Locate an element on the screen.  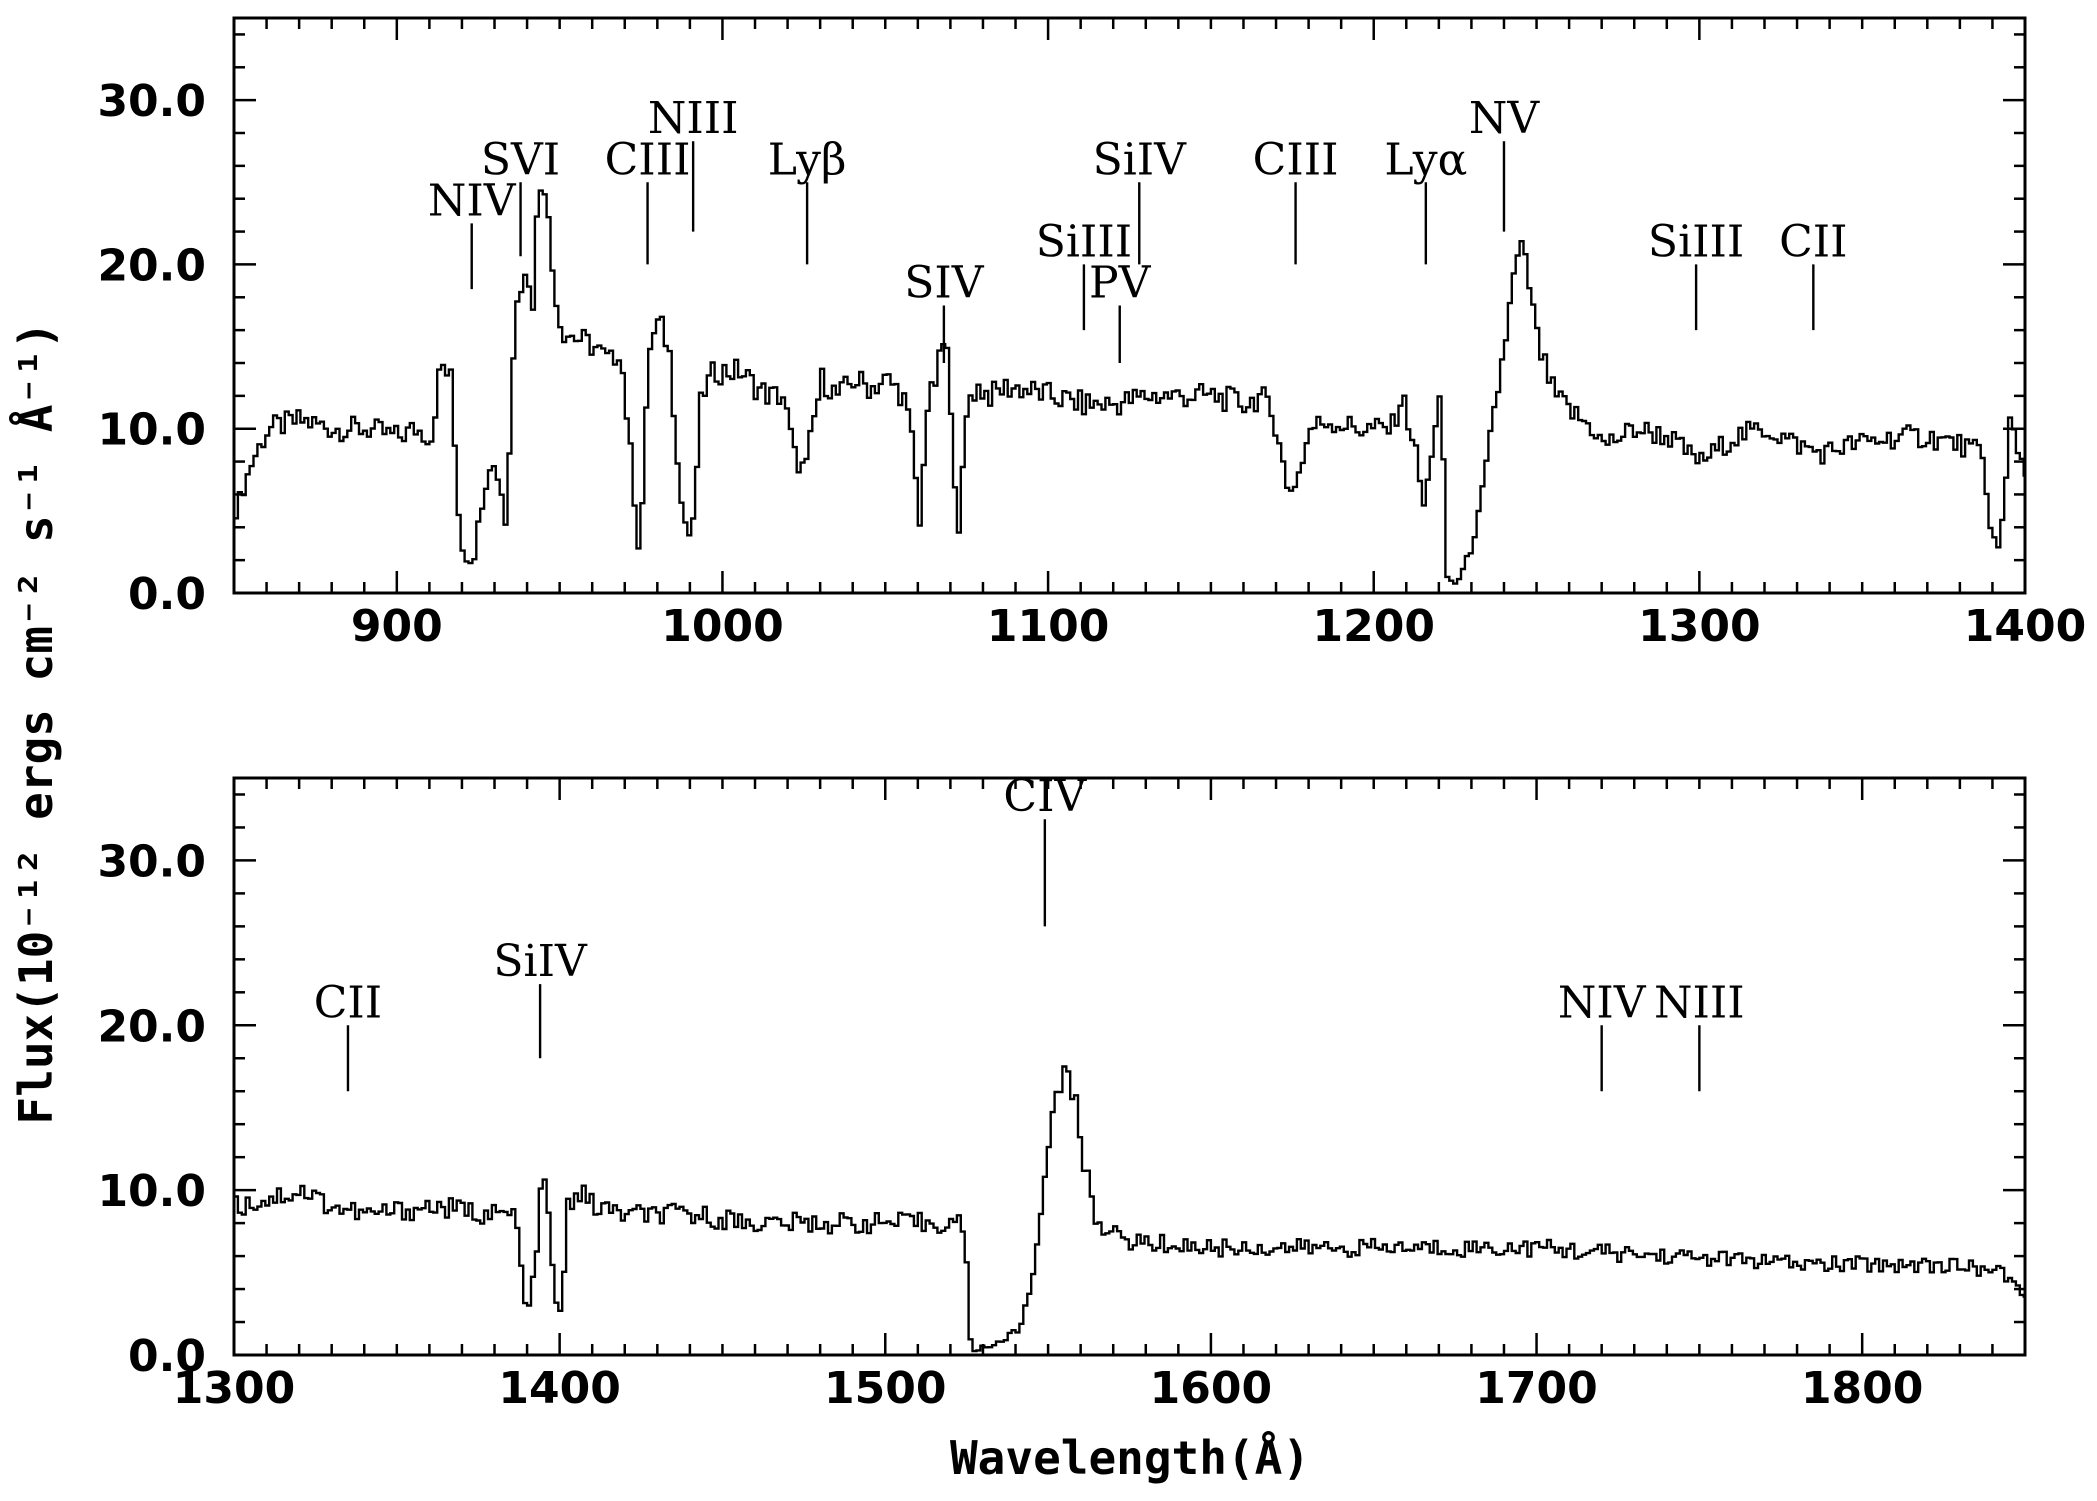
top-y-tick-label: 30.0 is located at coordinates (151, 101).